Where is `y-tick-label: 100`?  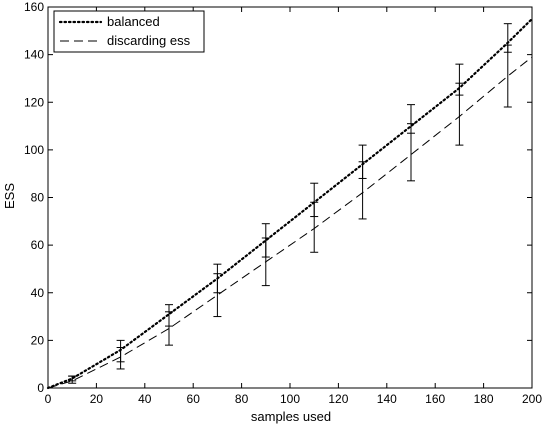 y-tick-label: 100 is located at coordinates (34, 150).